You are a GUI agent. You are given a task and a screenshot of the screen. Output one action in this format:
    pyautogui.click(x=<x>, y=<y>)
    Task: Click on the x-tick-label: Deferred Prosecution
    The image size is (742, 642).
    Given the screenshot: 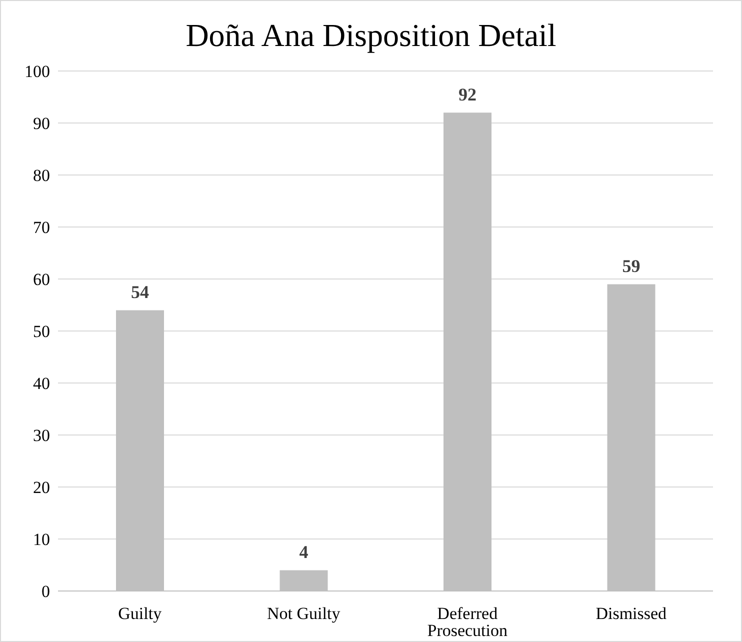 What is the action you would take?
    pyautogui.click(x=467, y=622)
    